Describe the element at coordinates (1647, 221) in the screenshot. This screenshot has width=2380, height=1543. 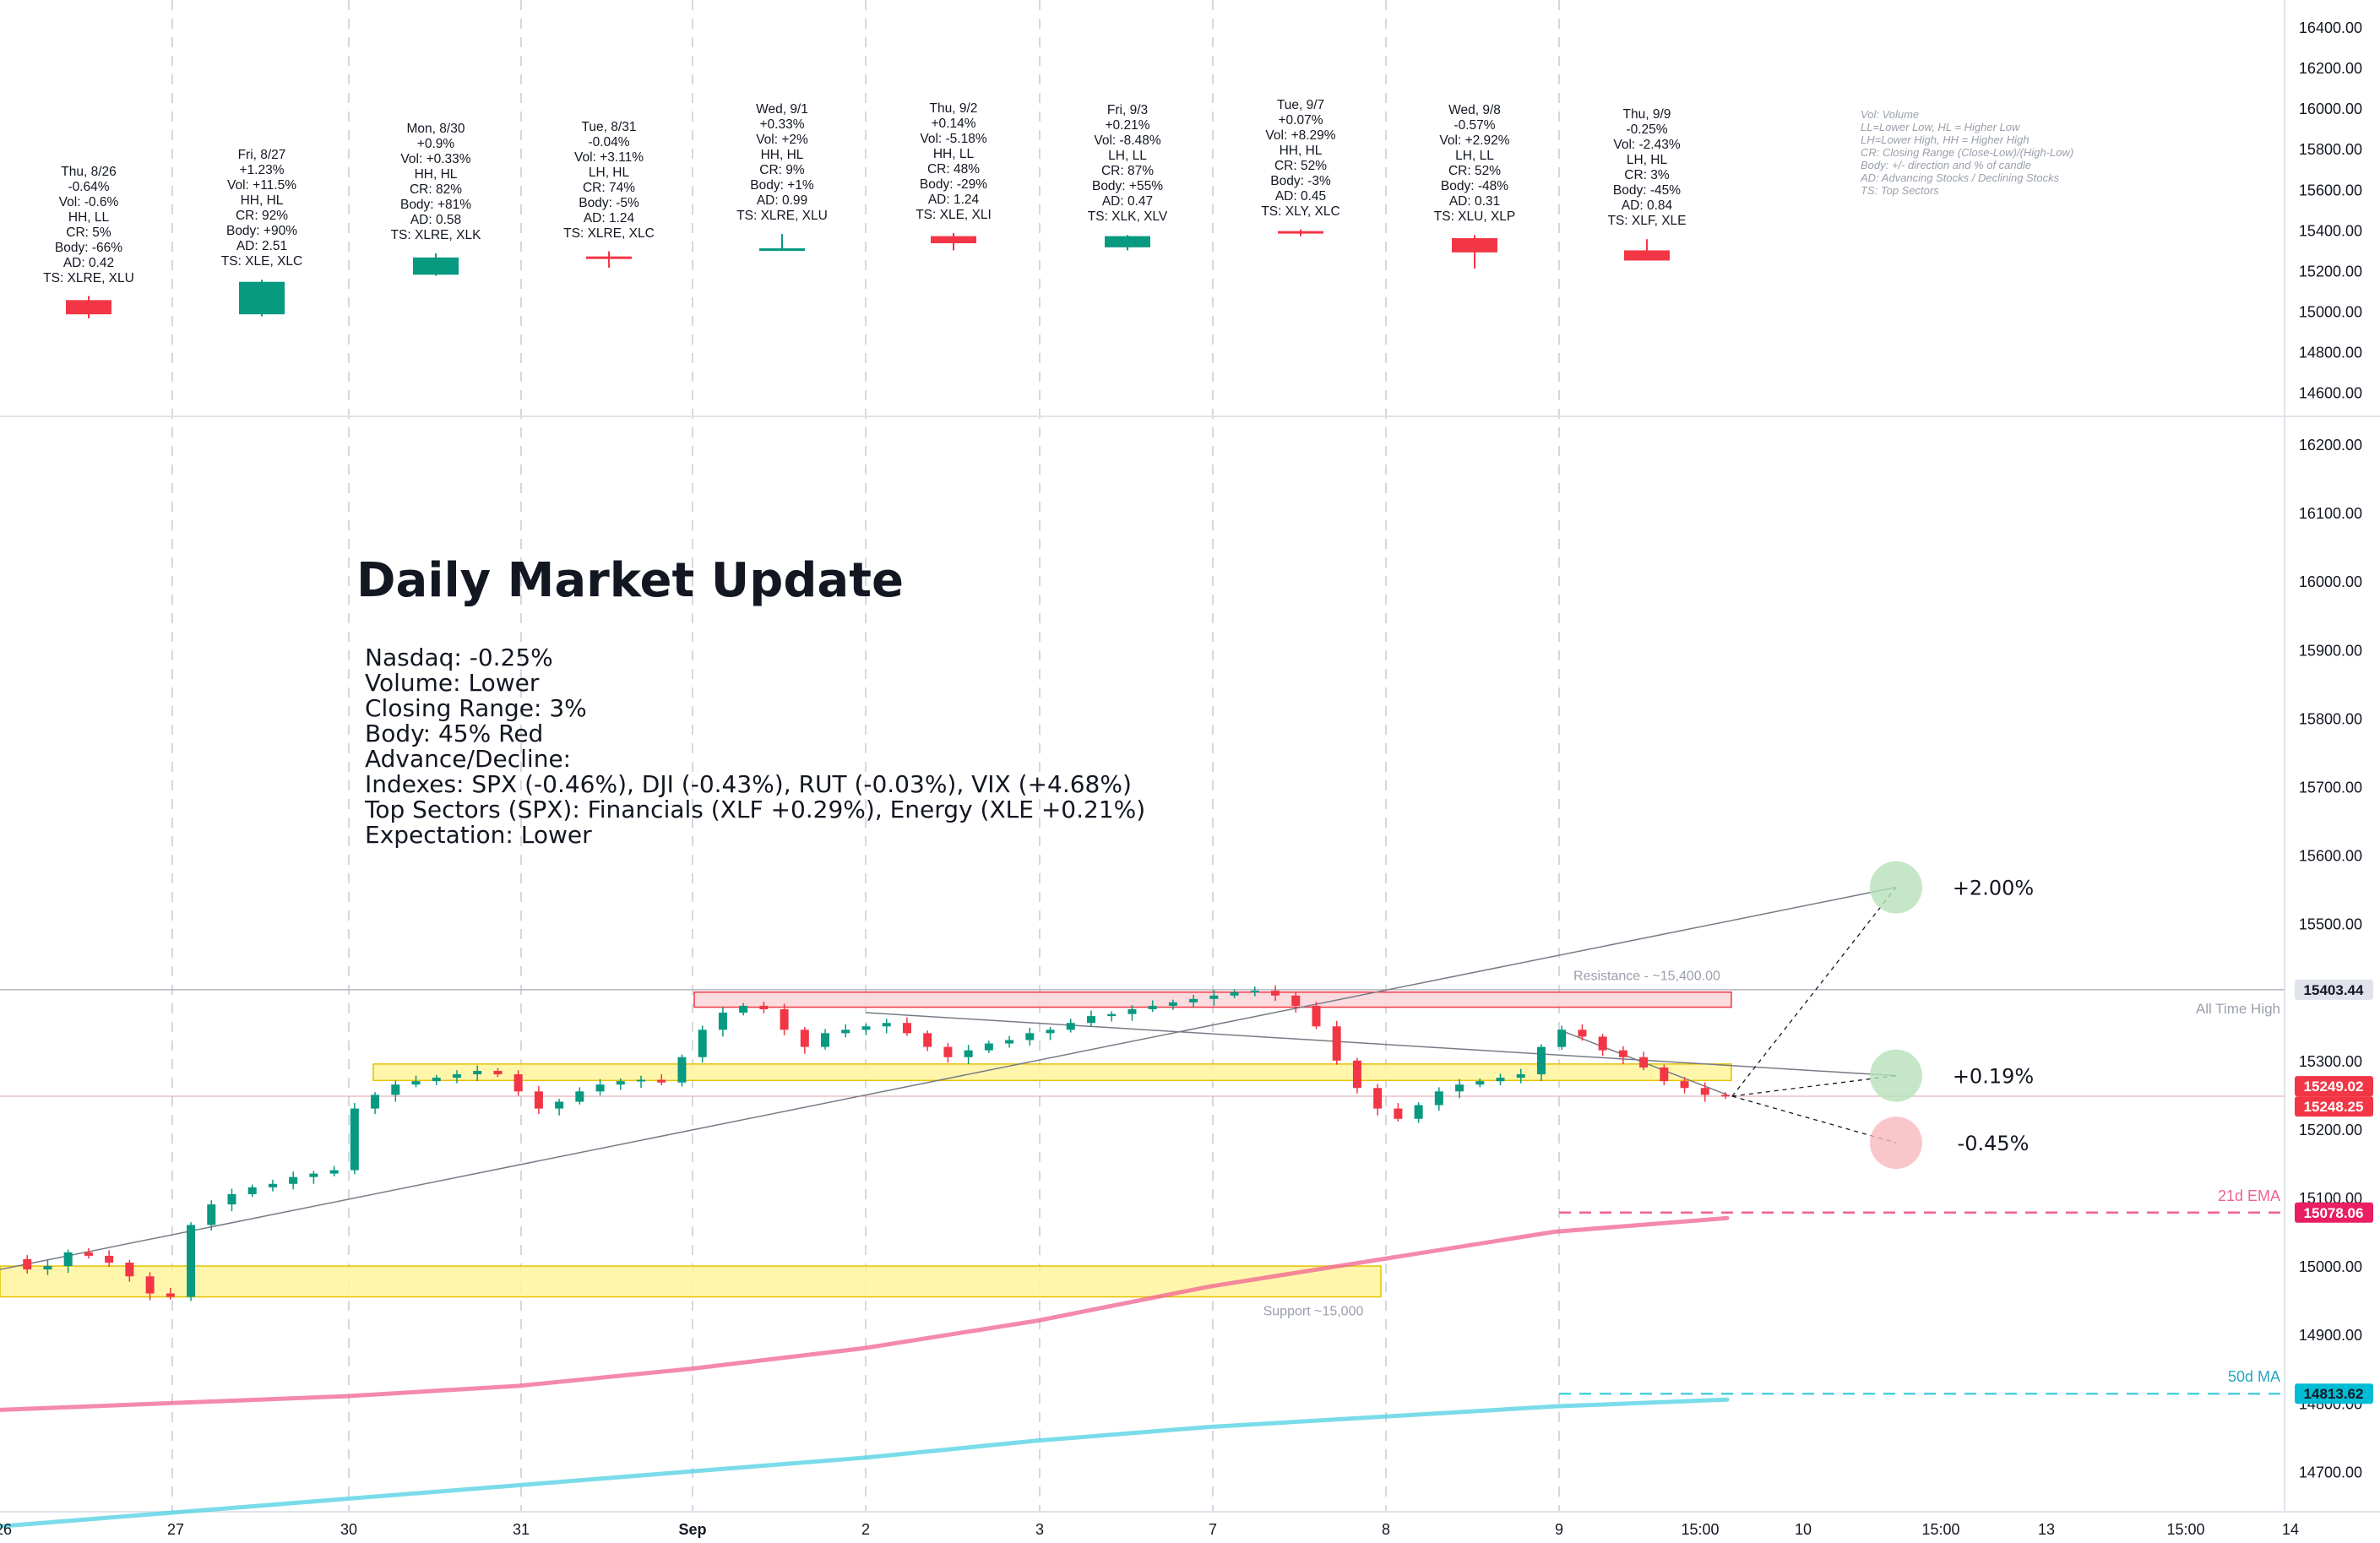
I see `annotation-line: TS: XLF, XLE` at that location.